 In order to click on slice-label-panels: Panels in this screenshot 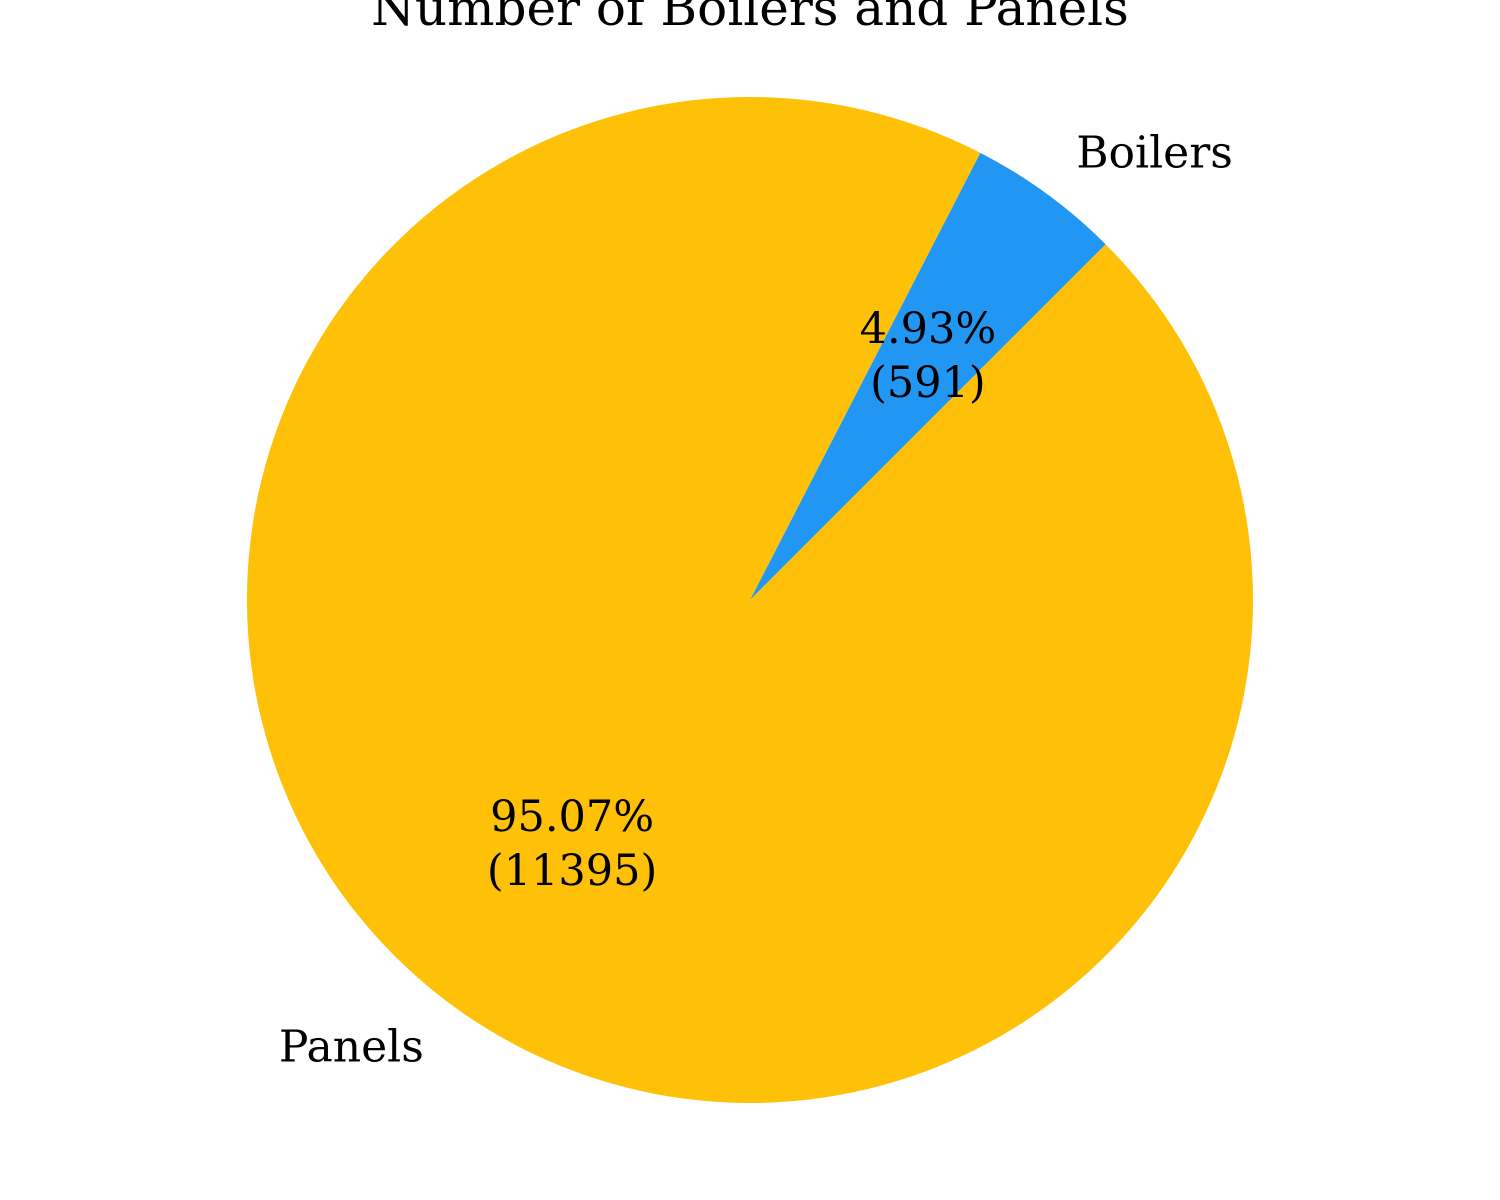, I will do `click(351, 1046)`.